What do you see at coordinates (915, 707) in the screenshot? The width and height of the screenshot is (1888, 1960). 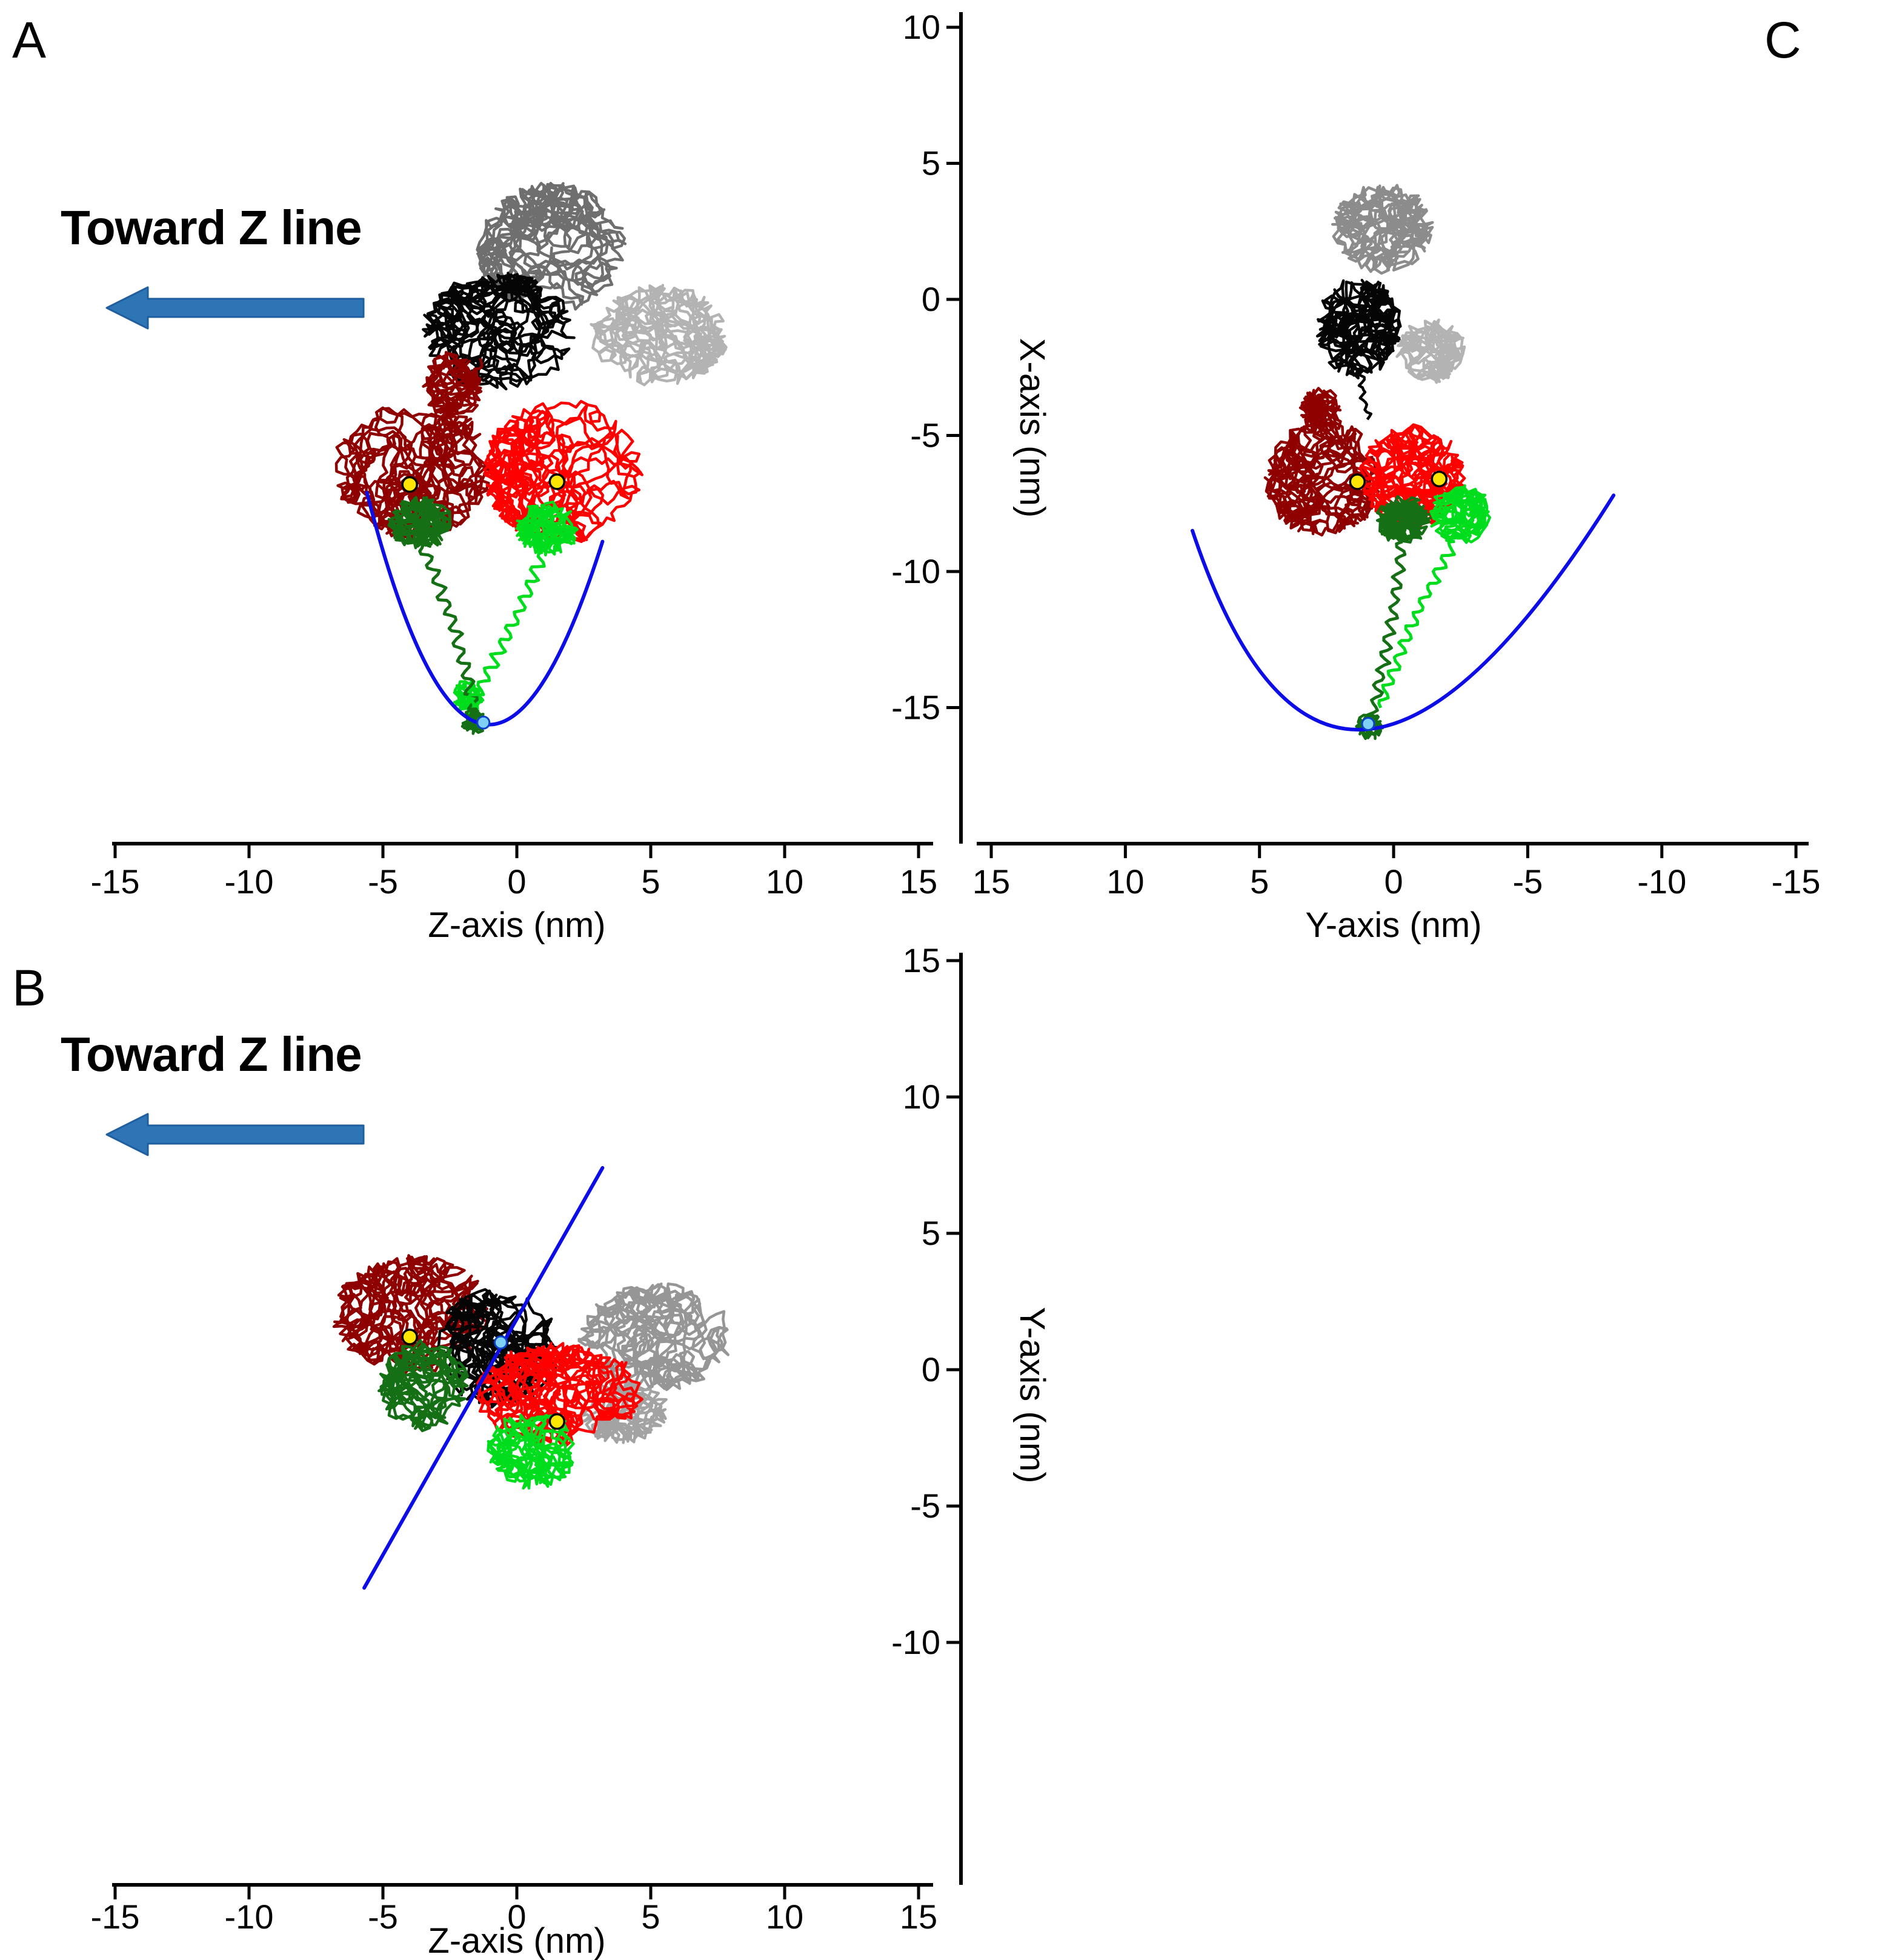 I see `panel-a-y-tick-label: -15` at bounding box center [915, 707].